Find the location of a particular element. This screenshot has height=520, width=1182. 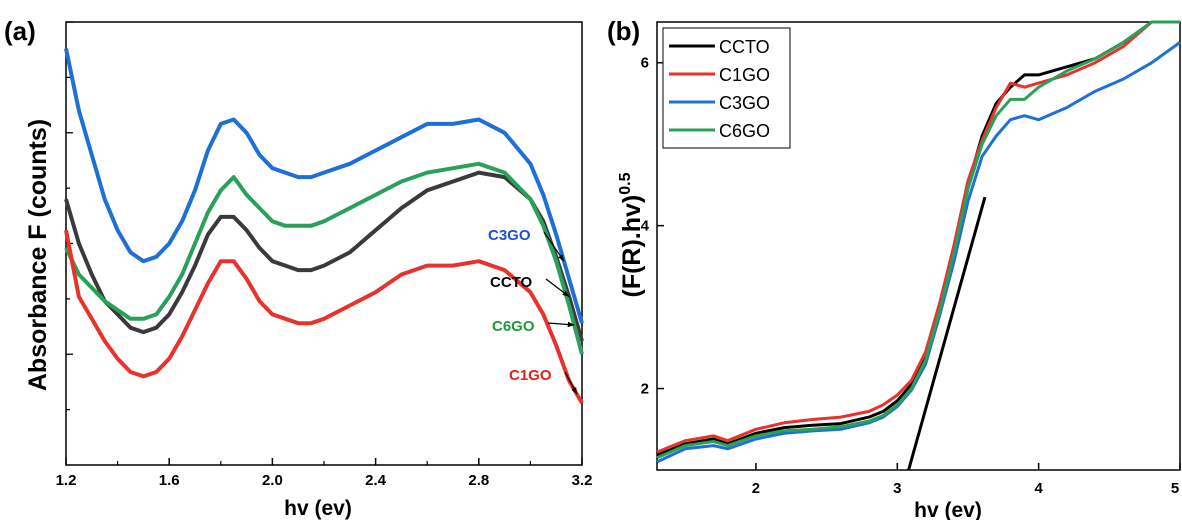

annotation-c3go: C3GO is located at coordinates (509, 235).